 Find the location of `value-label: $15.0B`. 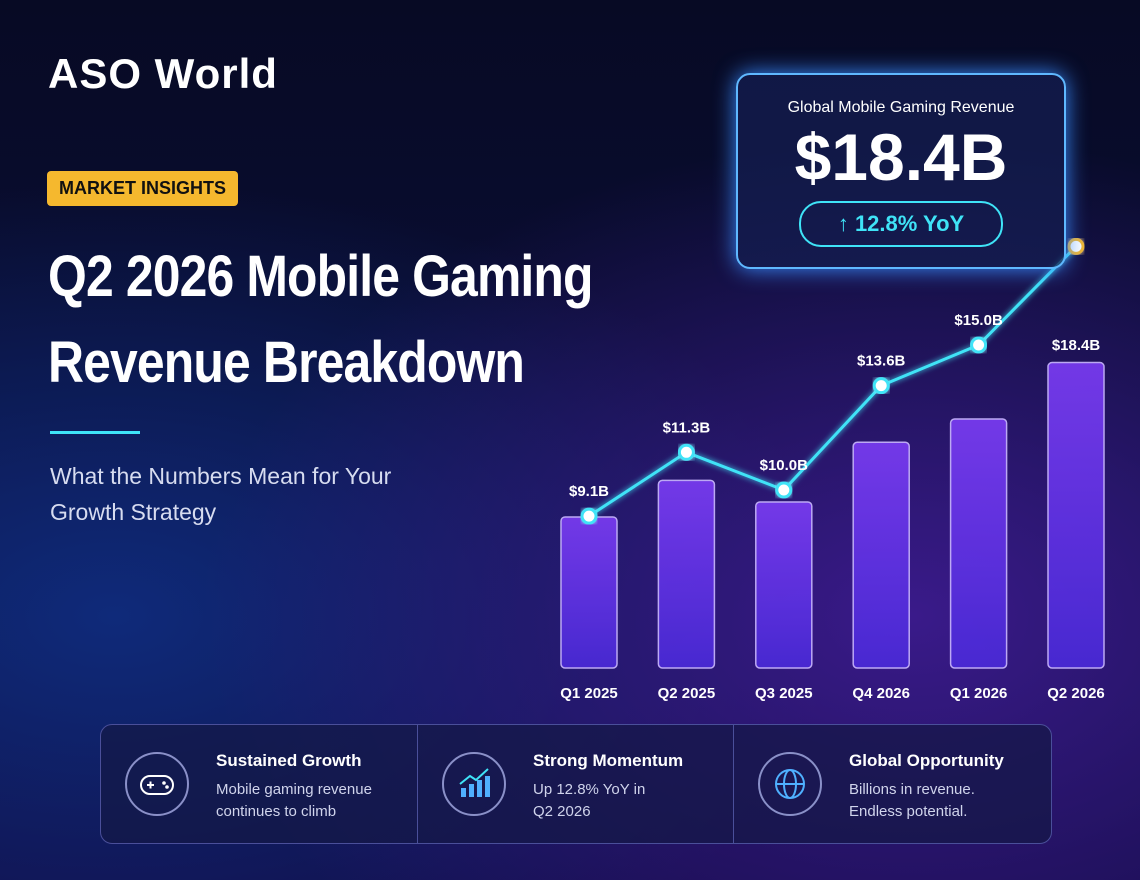

value-label: $15.0B is located at coordinates (978, 320).